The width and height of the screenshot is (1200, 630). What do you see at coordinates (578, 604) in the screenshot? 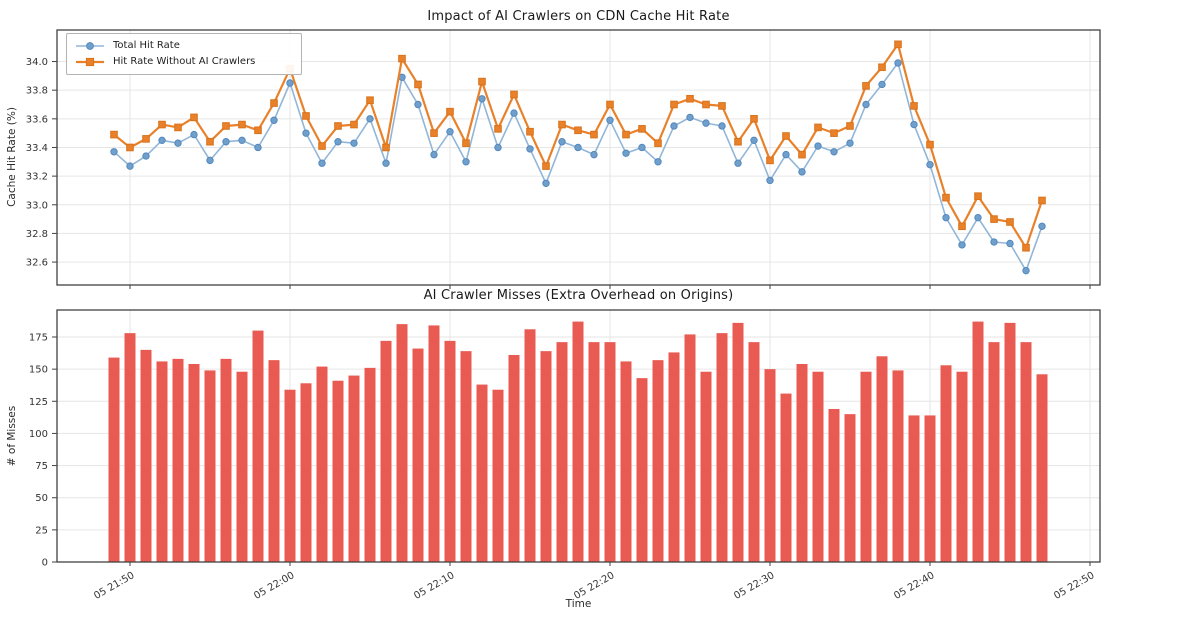
I see `x-axis-label: Time` at bounding box center [578, 604].